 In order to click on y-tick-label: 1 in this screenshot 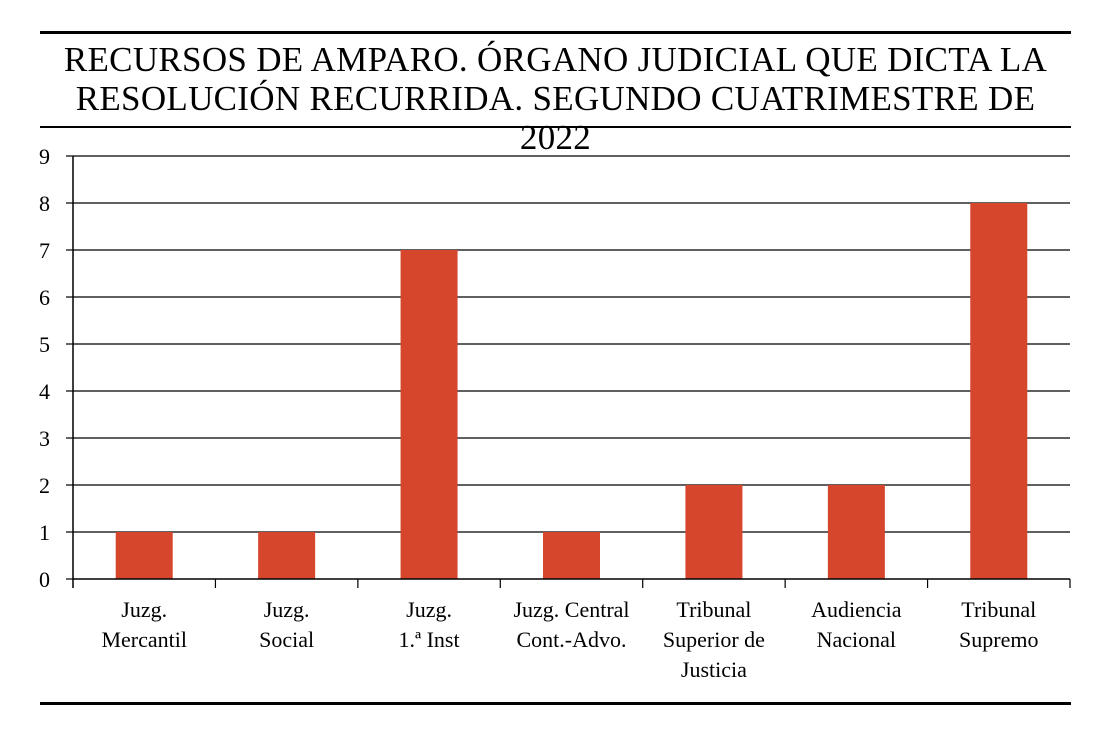, I will do `click(44, 532)`.